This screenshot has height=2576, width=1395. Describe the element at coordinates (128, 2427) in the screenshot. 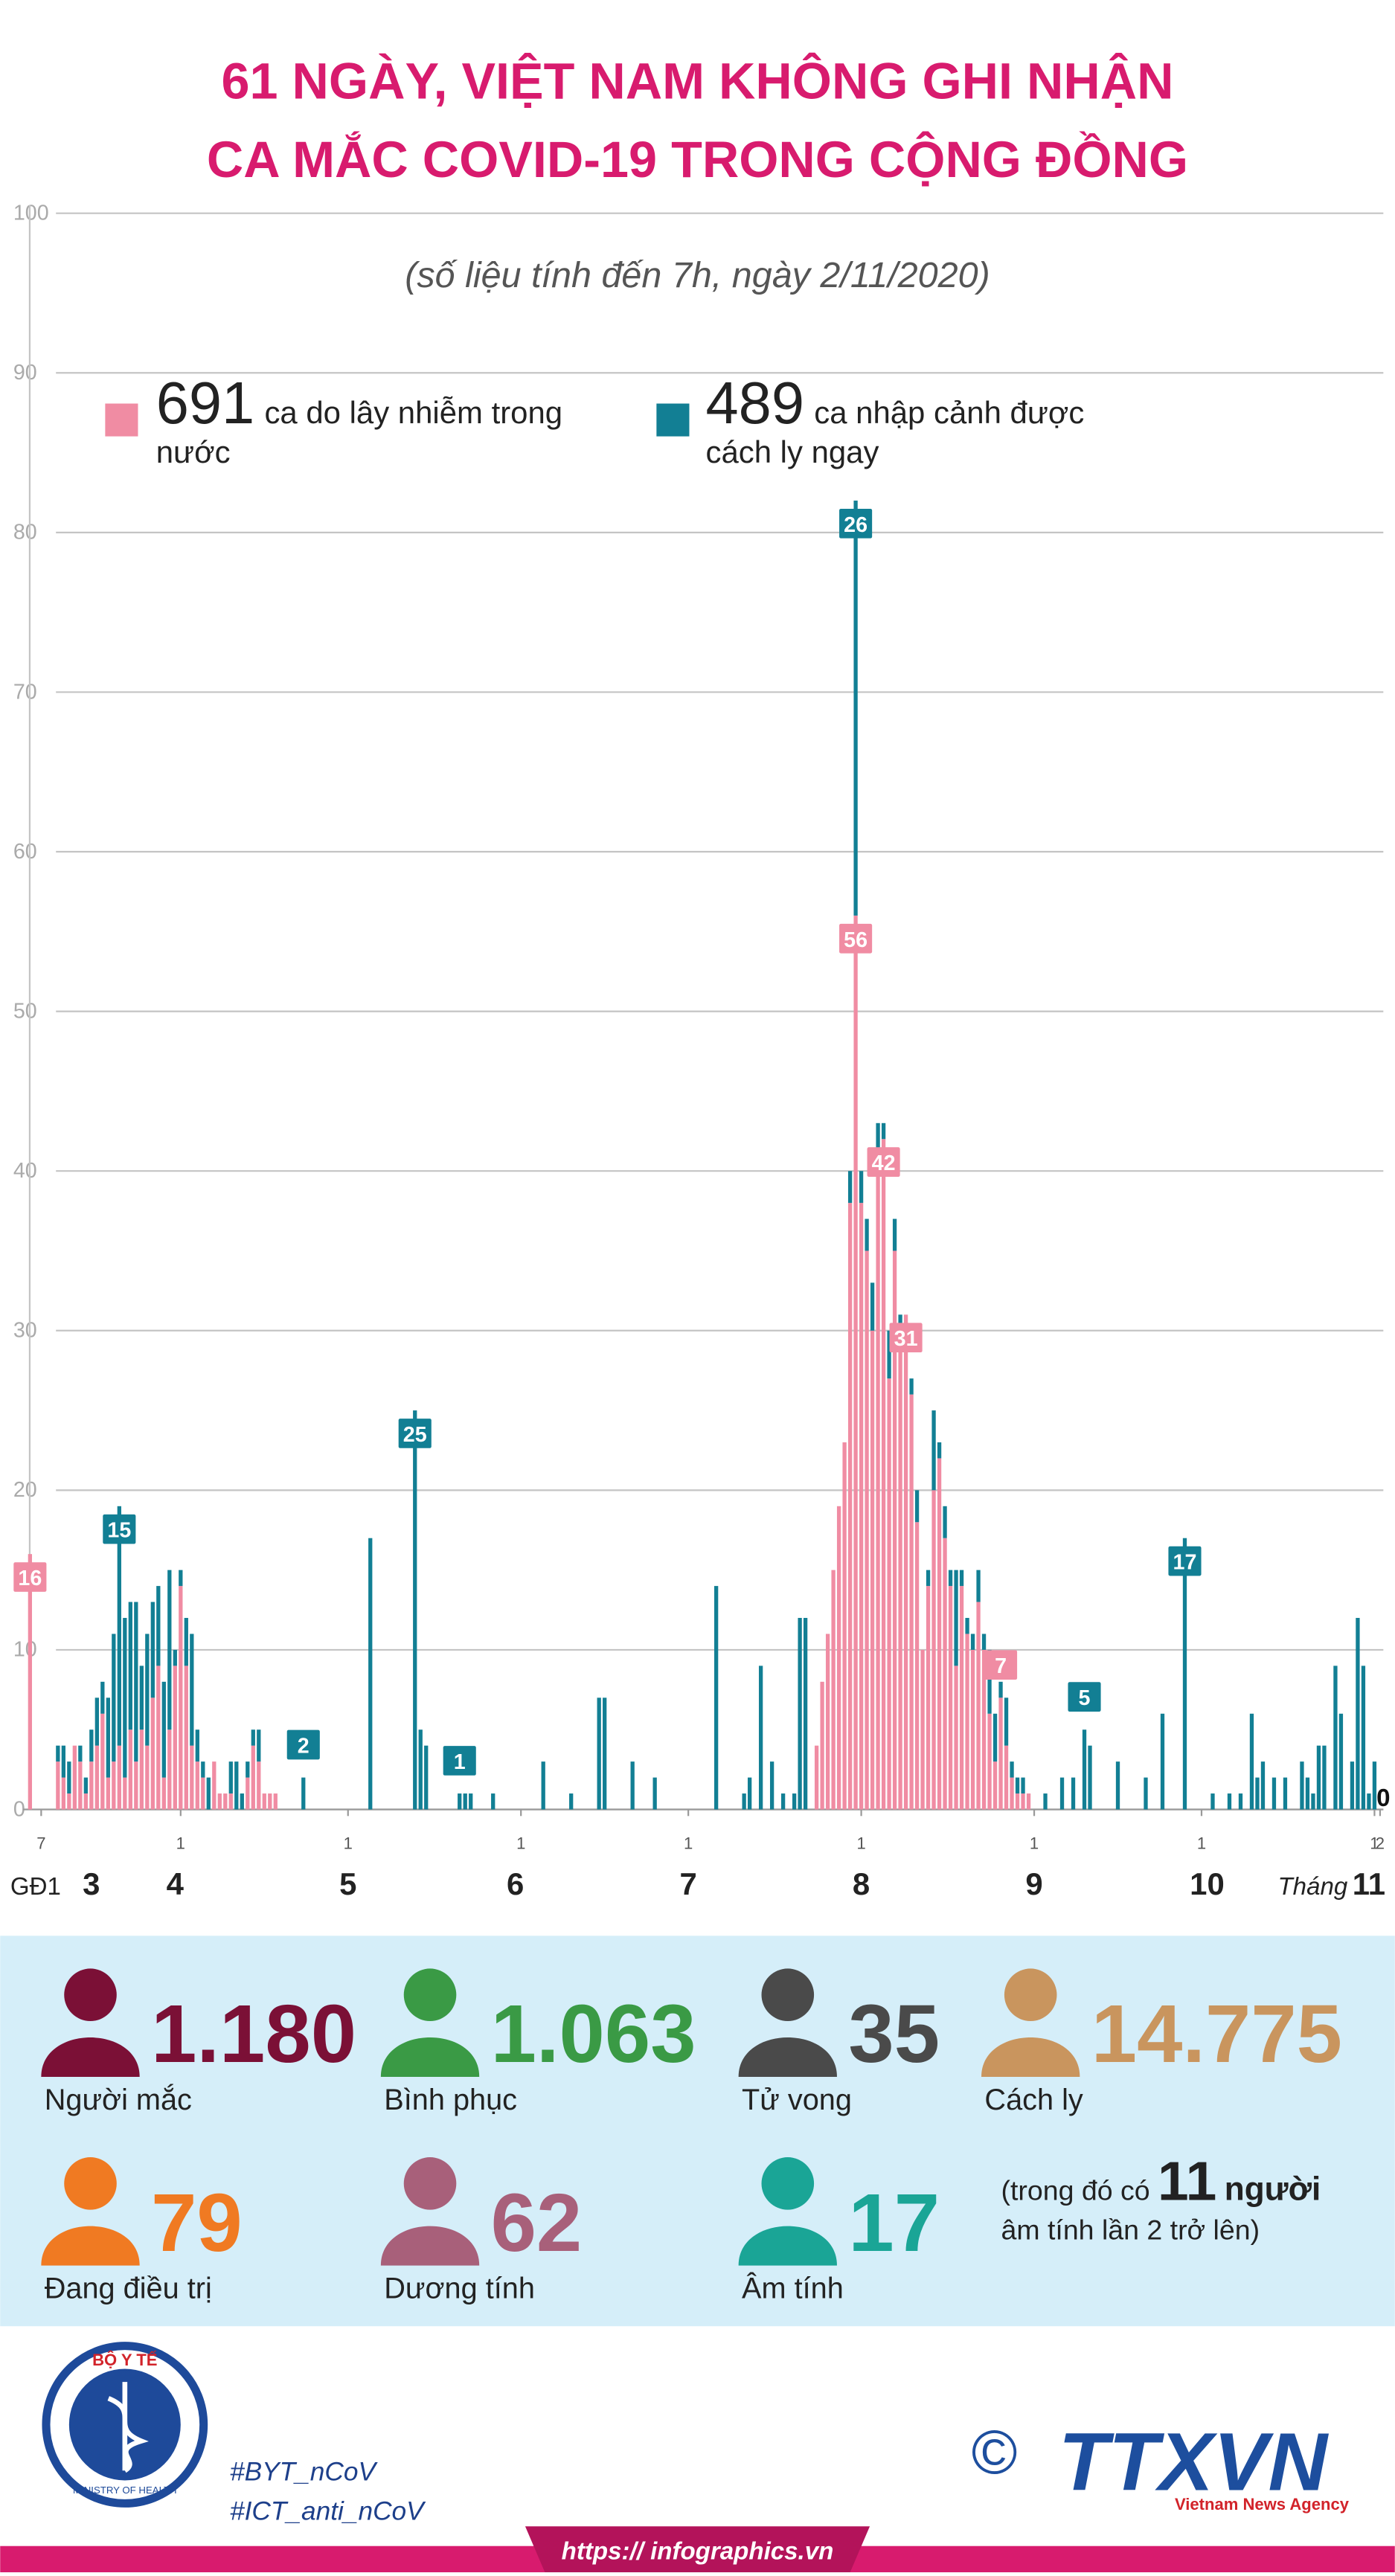

I see `logo-caduceus` at that location.